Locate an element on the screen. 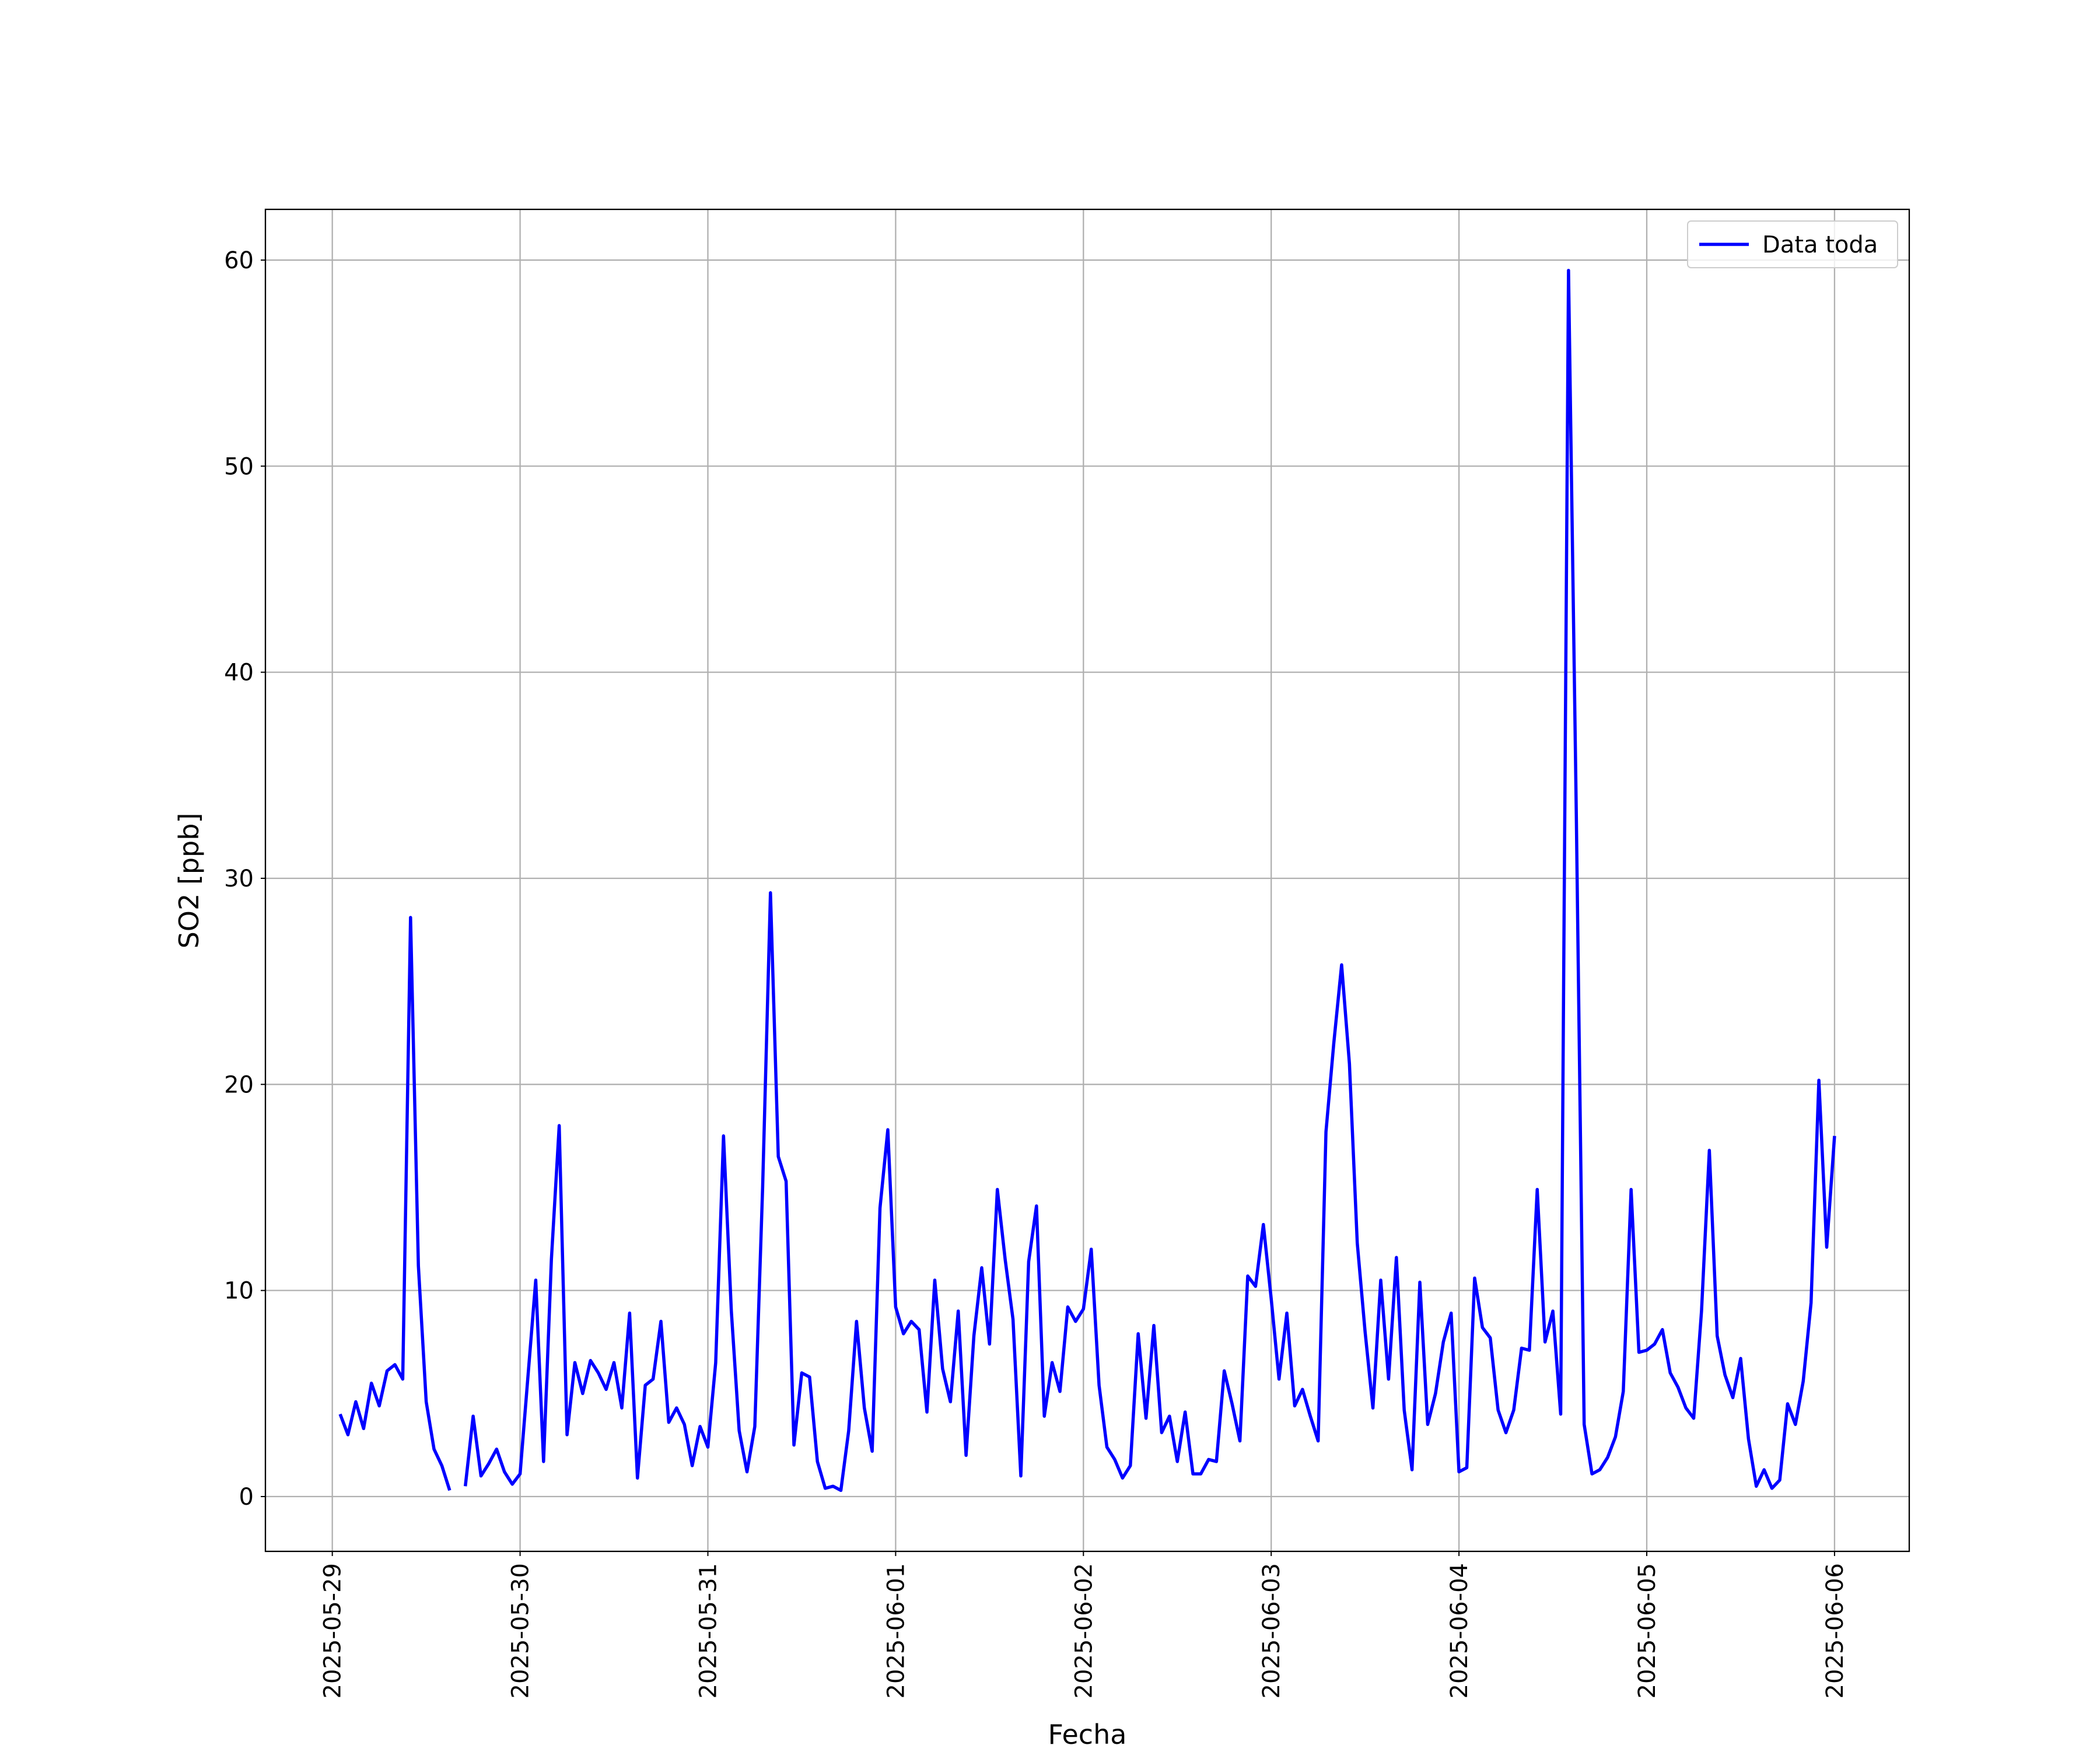 This screenshot has height=1752, width=2100. x-tick-label: 2025-05-31 is located at coordinates (708, 1630).